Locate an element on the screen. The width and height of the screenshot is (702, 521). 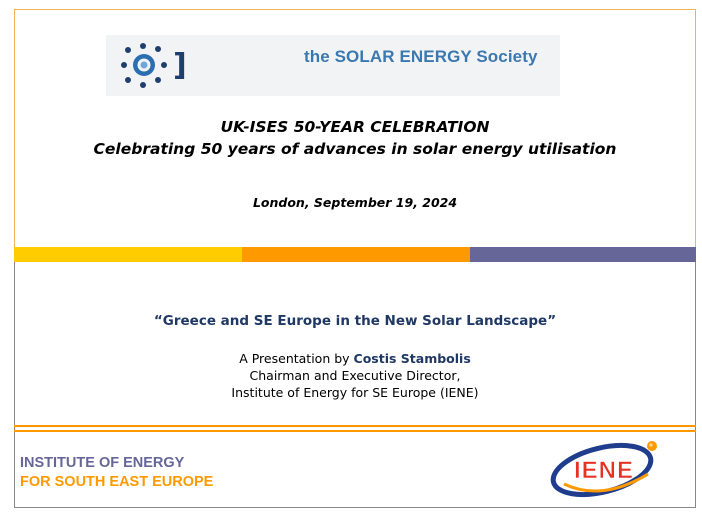
event-title-line-1: UK-ISES 50-YEAR CELEBRATION is located at coordinates (355, 127).